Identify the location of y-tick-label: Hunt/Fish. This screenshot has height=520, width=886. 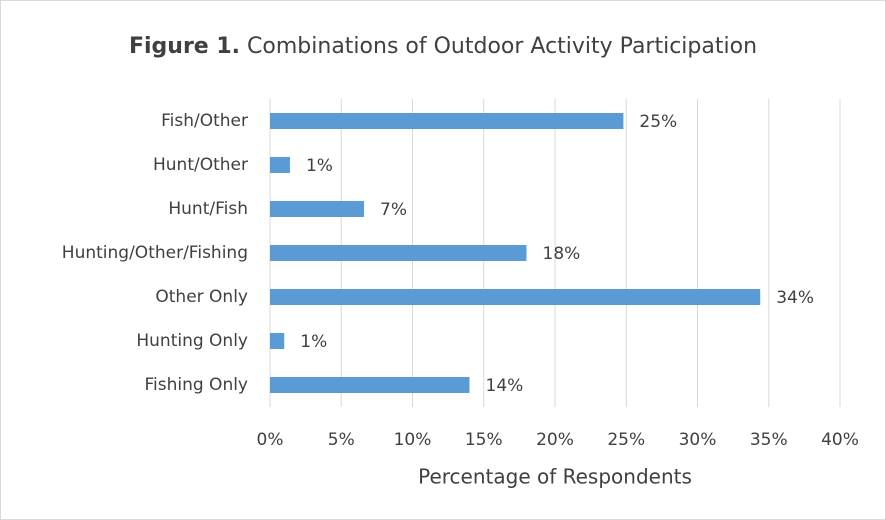
(208, 209).